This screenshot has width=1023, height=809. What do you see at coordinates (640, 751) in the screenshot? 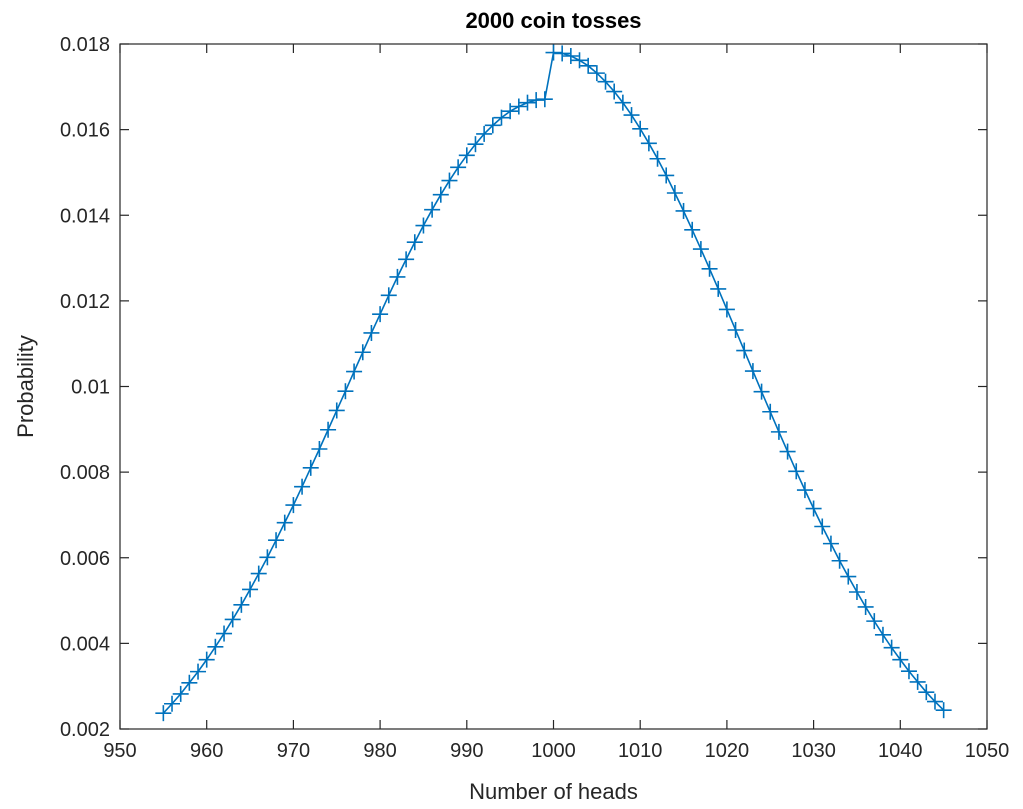
I see `x-tick-label: 1010` at bounding box center [640, 751].